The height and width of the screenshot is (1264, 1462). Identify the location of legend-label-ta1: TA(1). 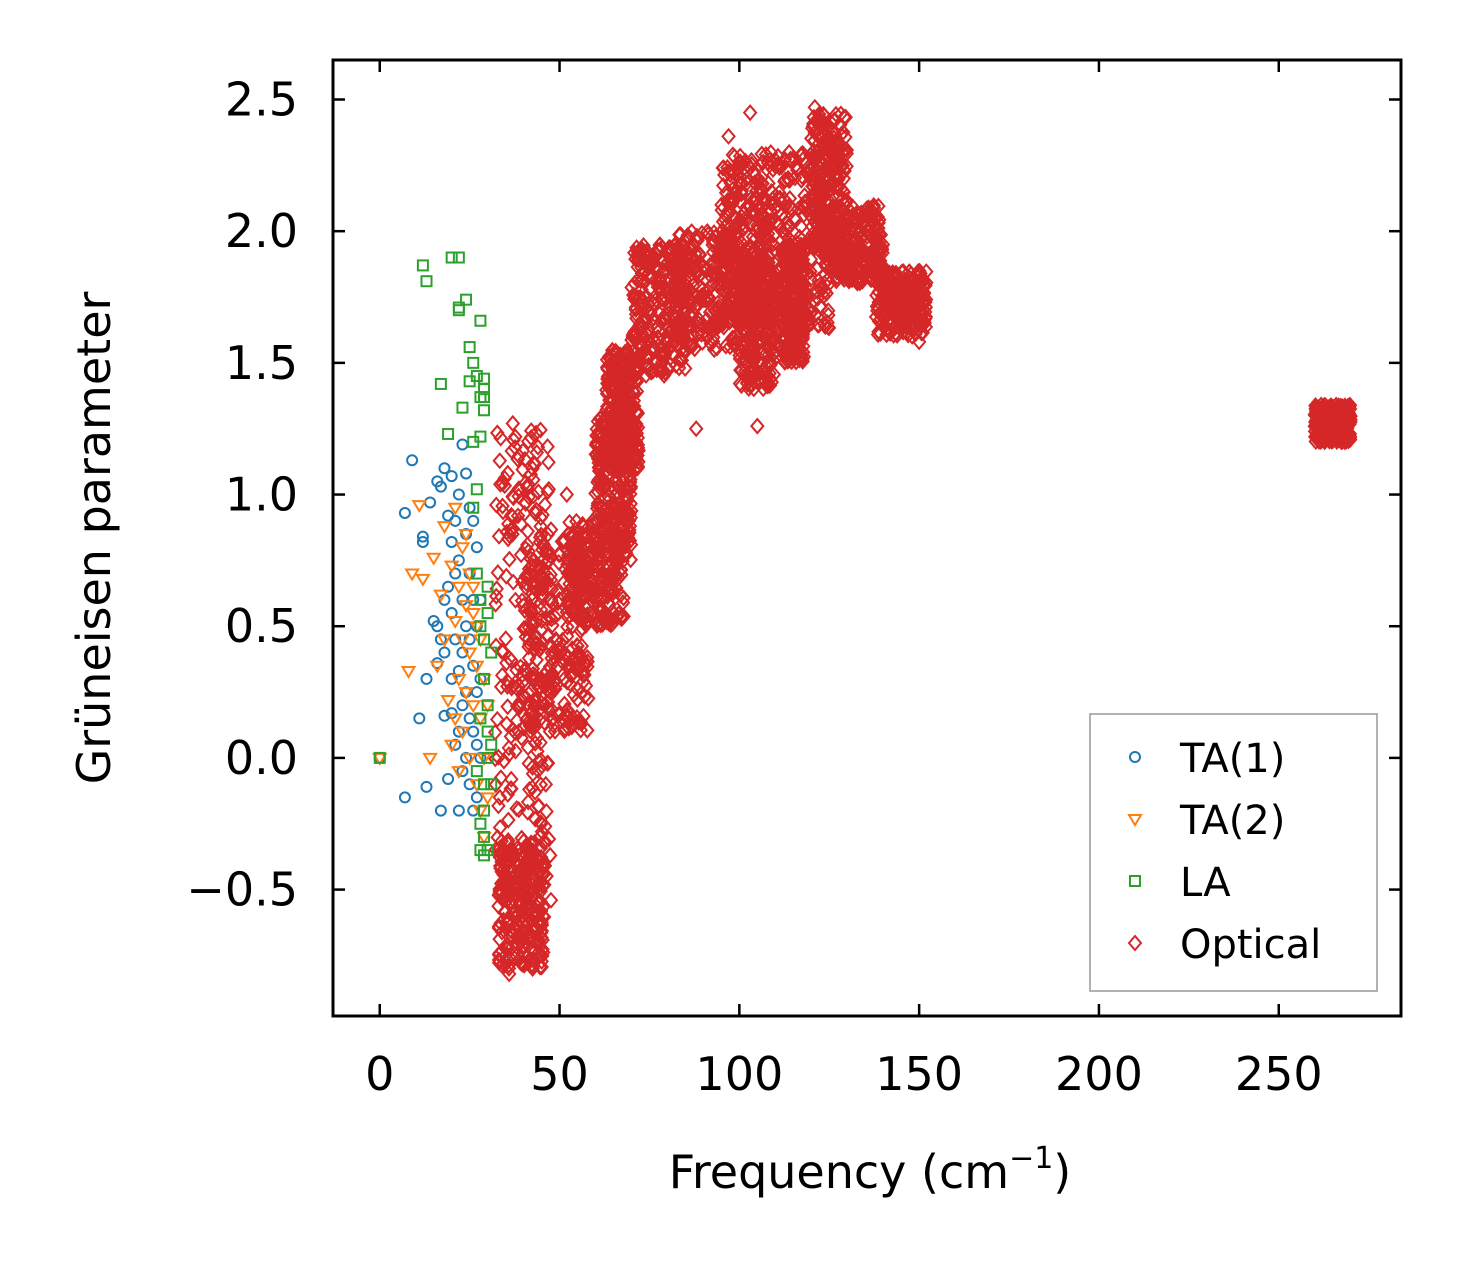
(1232, 759).